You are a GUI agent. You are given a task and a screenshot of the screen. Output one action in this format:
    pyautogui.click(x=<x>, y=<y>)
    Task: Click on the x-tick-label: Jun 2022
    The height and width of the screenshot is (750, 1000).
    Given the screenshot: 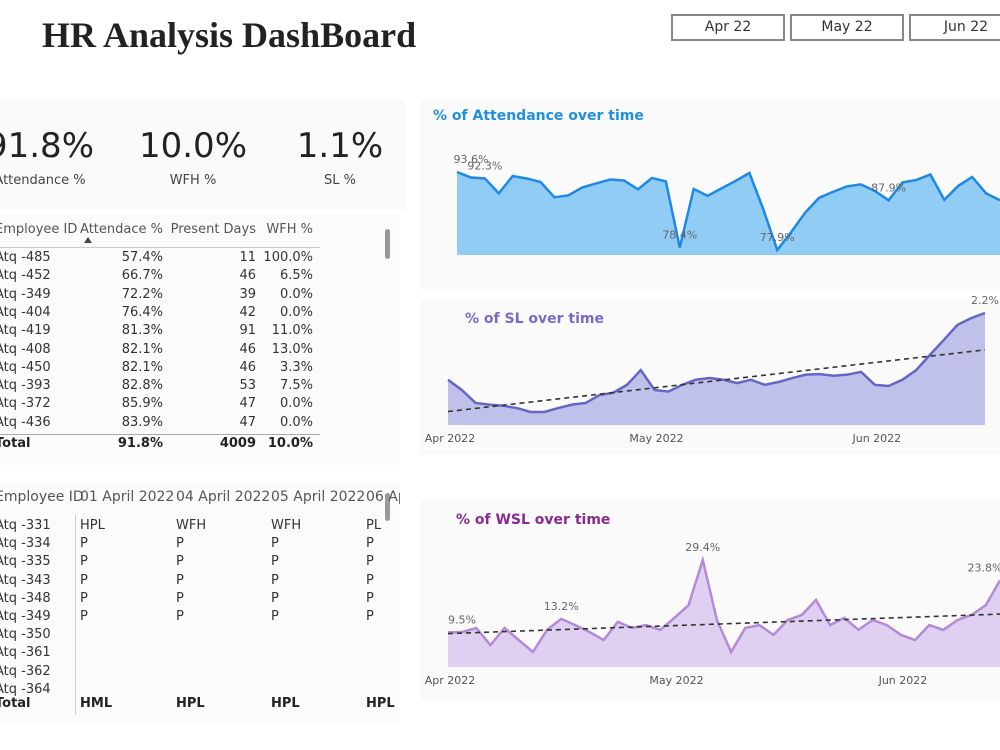 What is the action you would take?
    pyautogui.click(x=877, y=438)
    